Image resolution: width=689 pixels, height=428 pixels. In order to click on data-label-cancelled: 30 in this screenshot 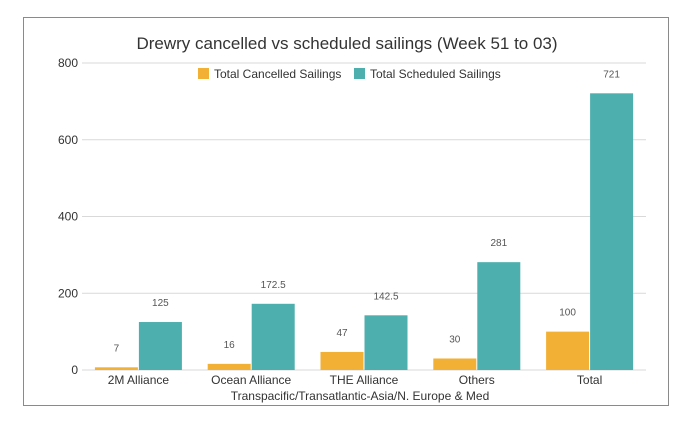, I will do `click(455, 339)`.